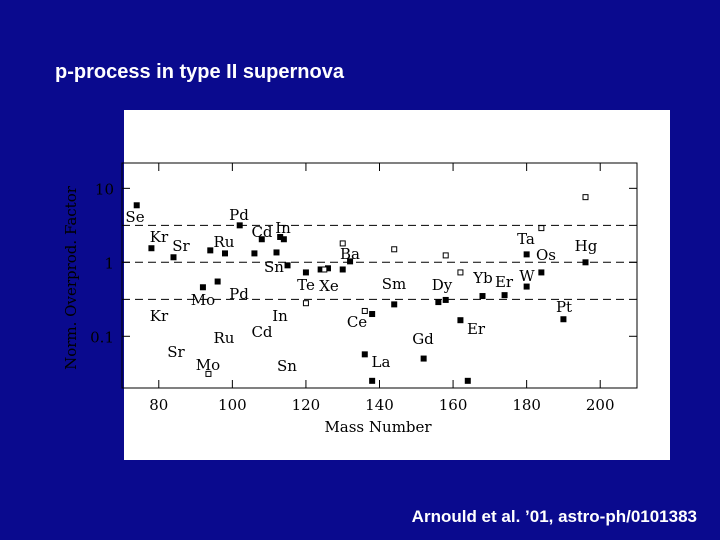  Describe the element at coordinates (600, 405) in the screenshot. I see `x-tick-label: 200` at that location.